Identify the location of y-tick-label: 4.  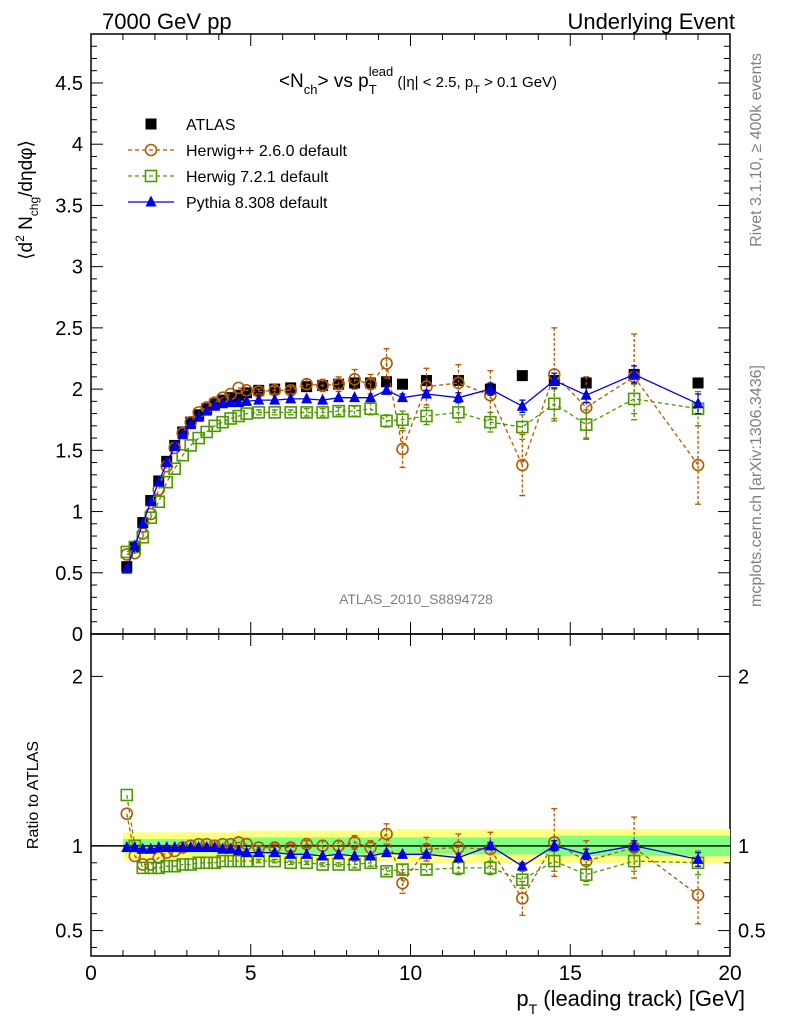
(77, 145).